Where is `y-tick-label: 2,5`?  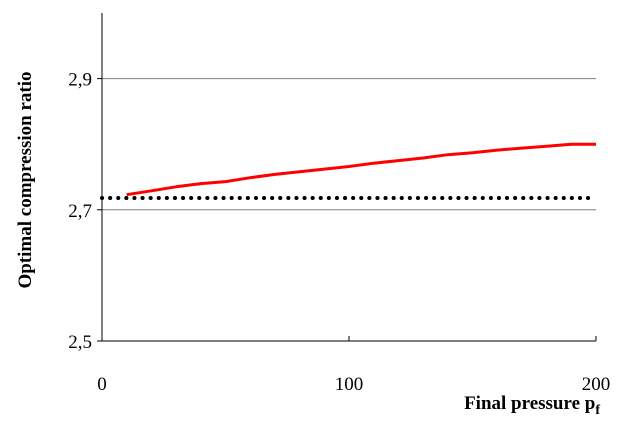
y-tick-label: 2,5 is located at coordinates (80, 342).